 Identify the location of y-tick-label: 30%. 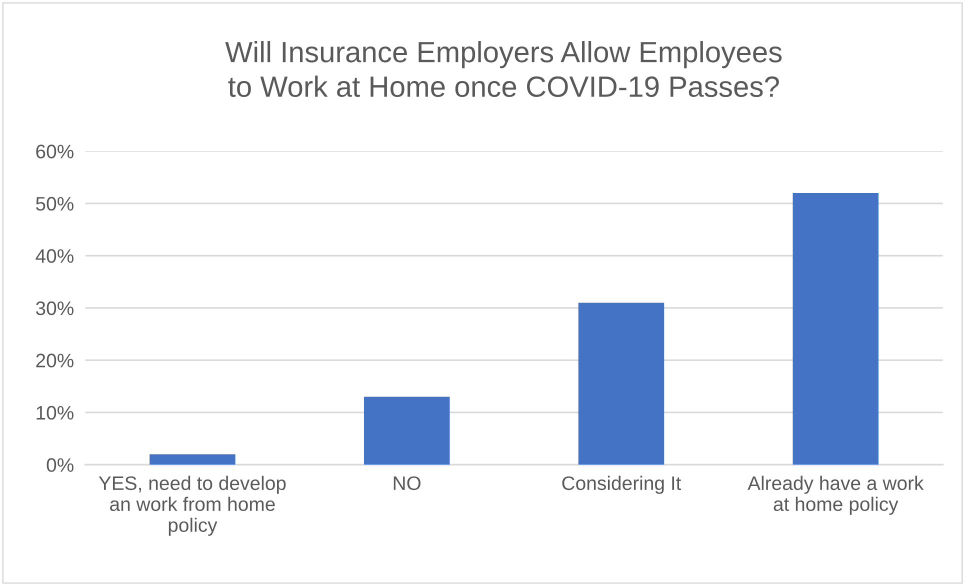
(55, 308).